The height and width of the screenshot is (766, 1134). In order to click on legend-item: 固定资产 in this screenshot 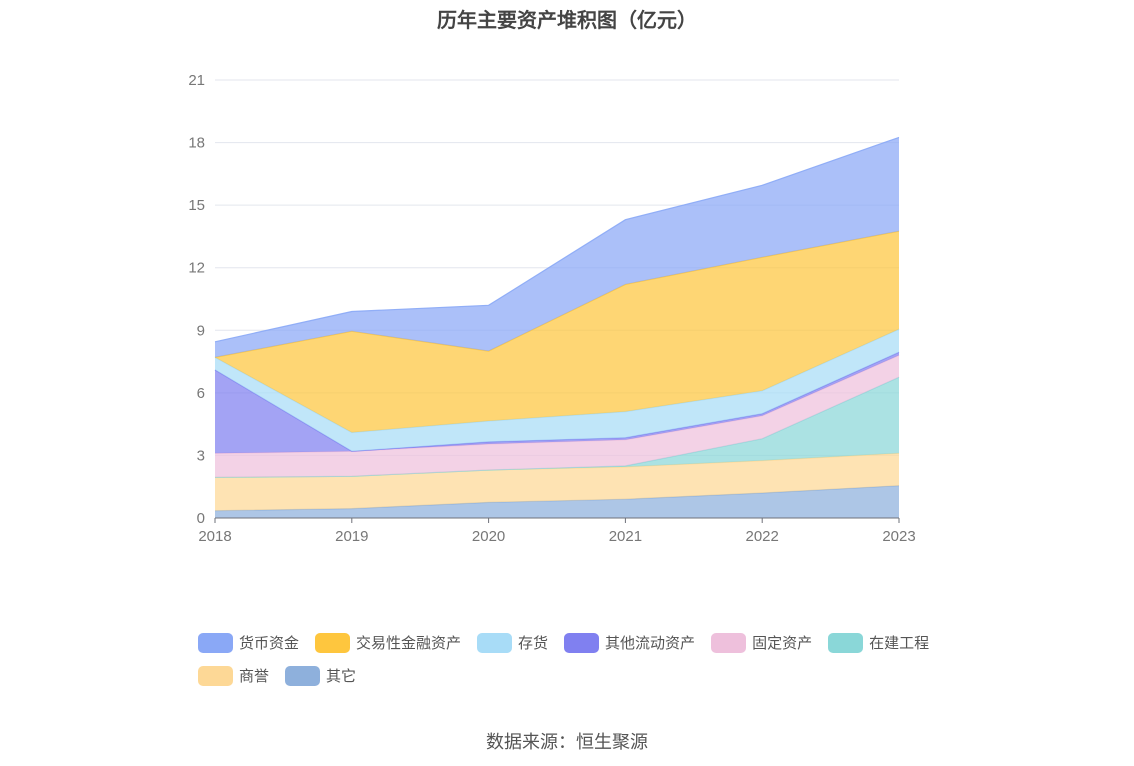, I will do `click(761, 642)`.